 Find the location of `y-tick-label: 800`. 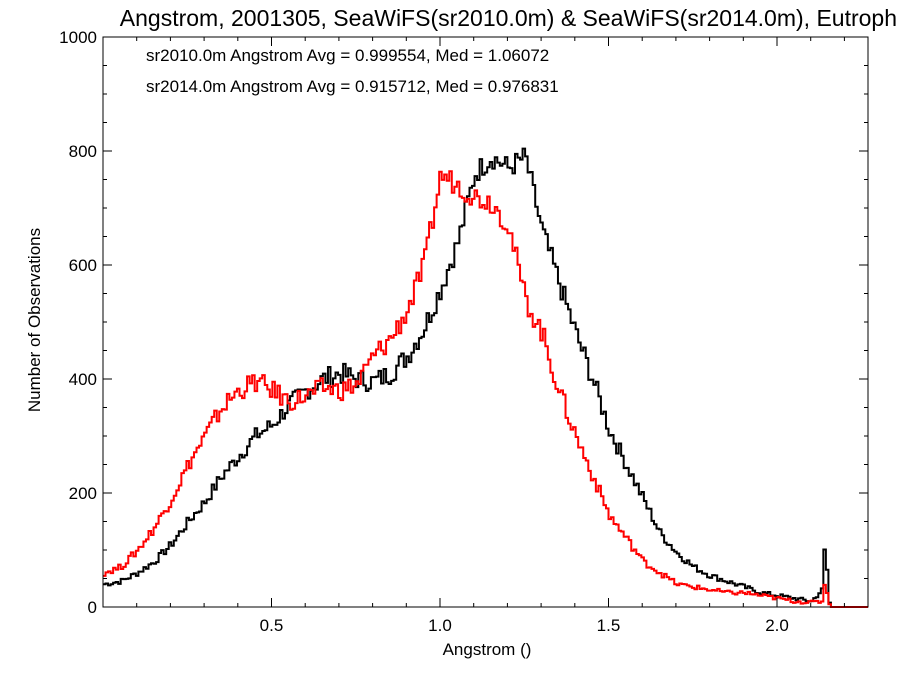

y-tick-label: 800 is located at coordinates (83, 151).